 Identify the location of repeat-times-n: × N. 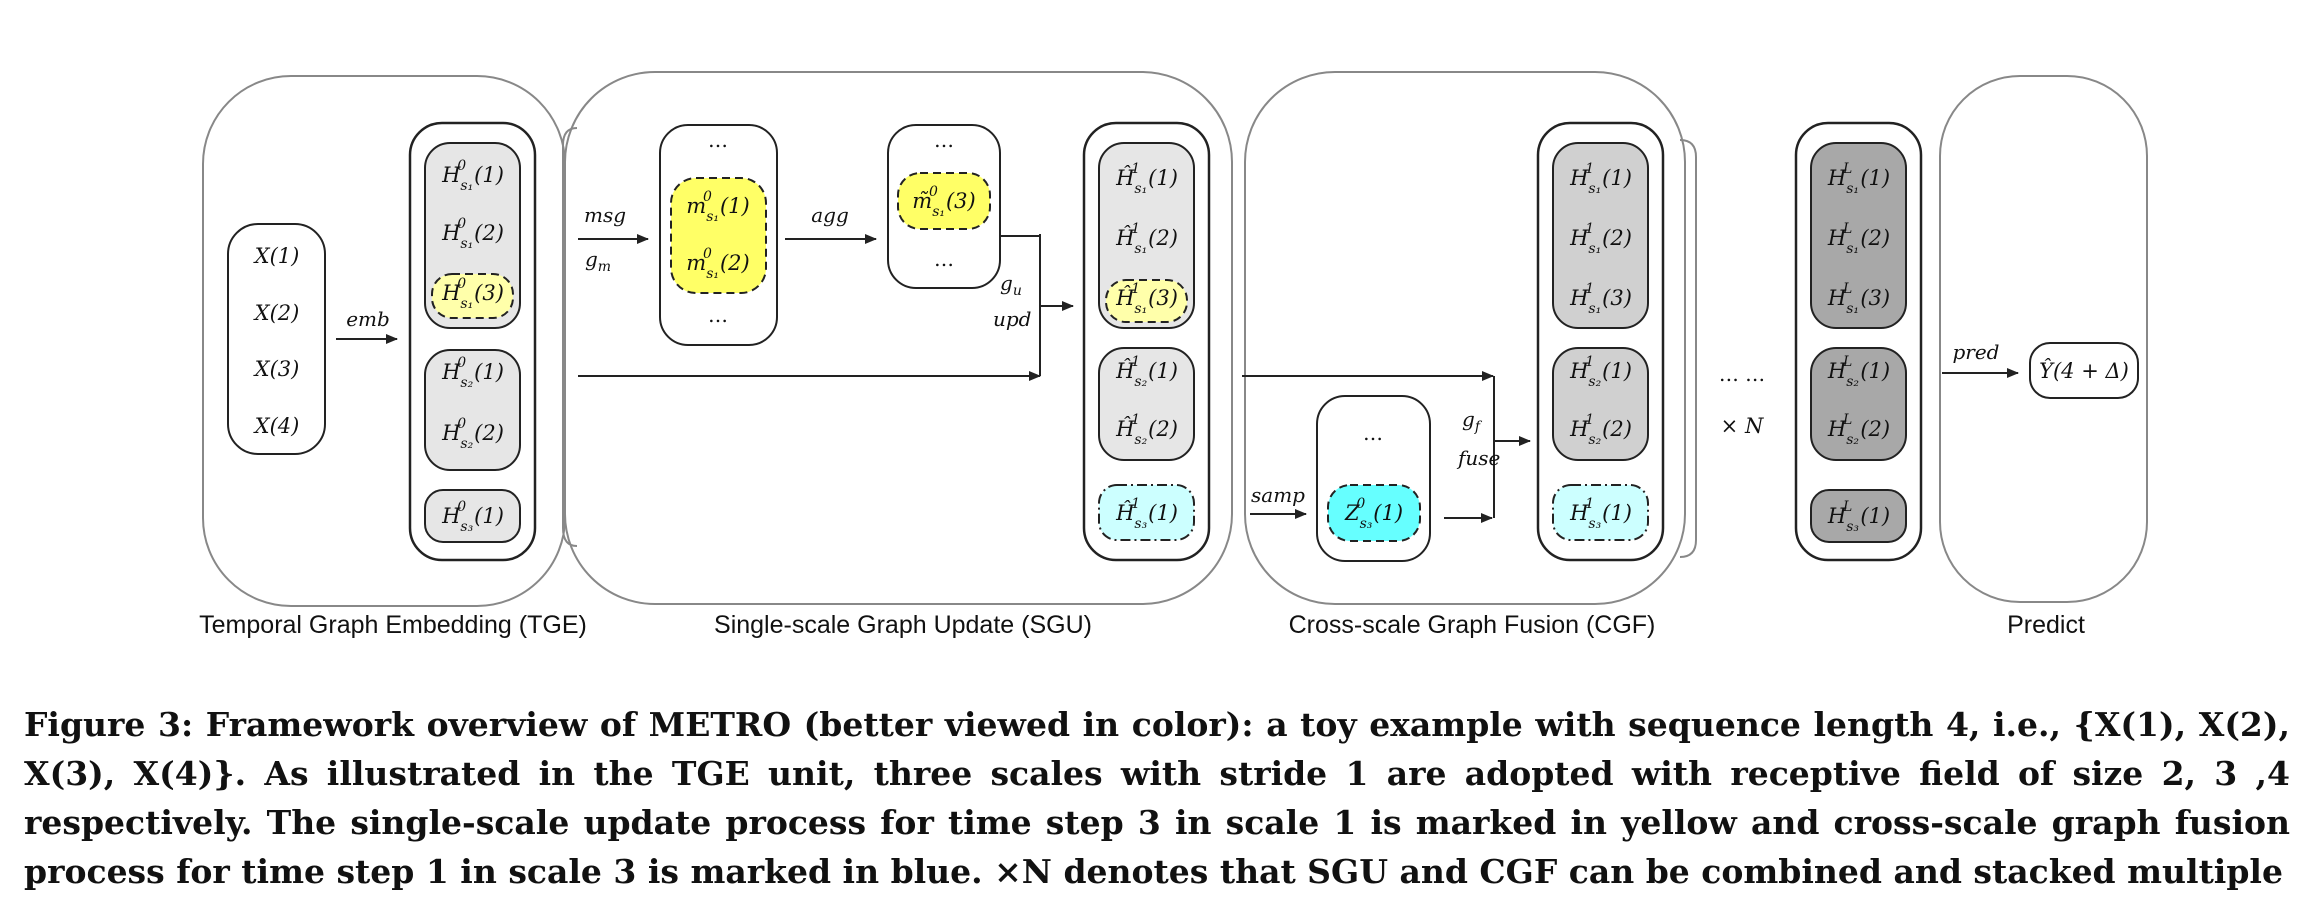
(1742, 426).